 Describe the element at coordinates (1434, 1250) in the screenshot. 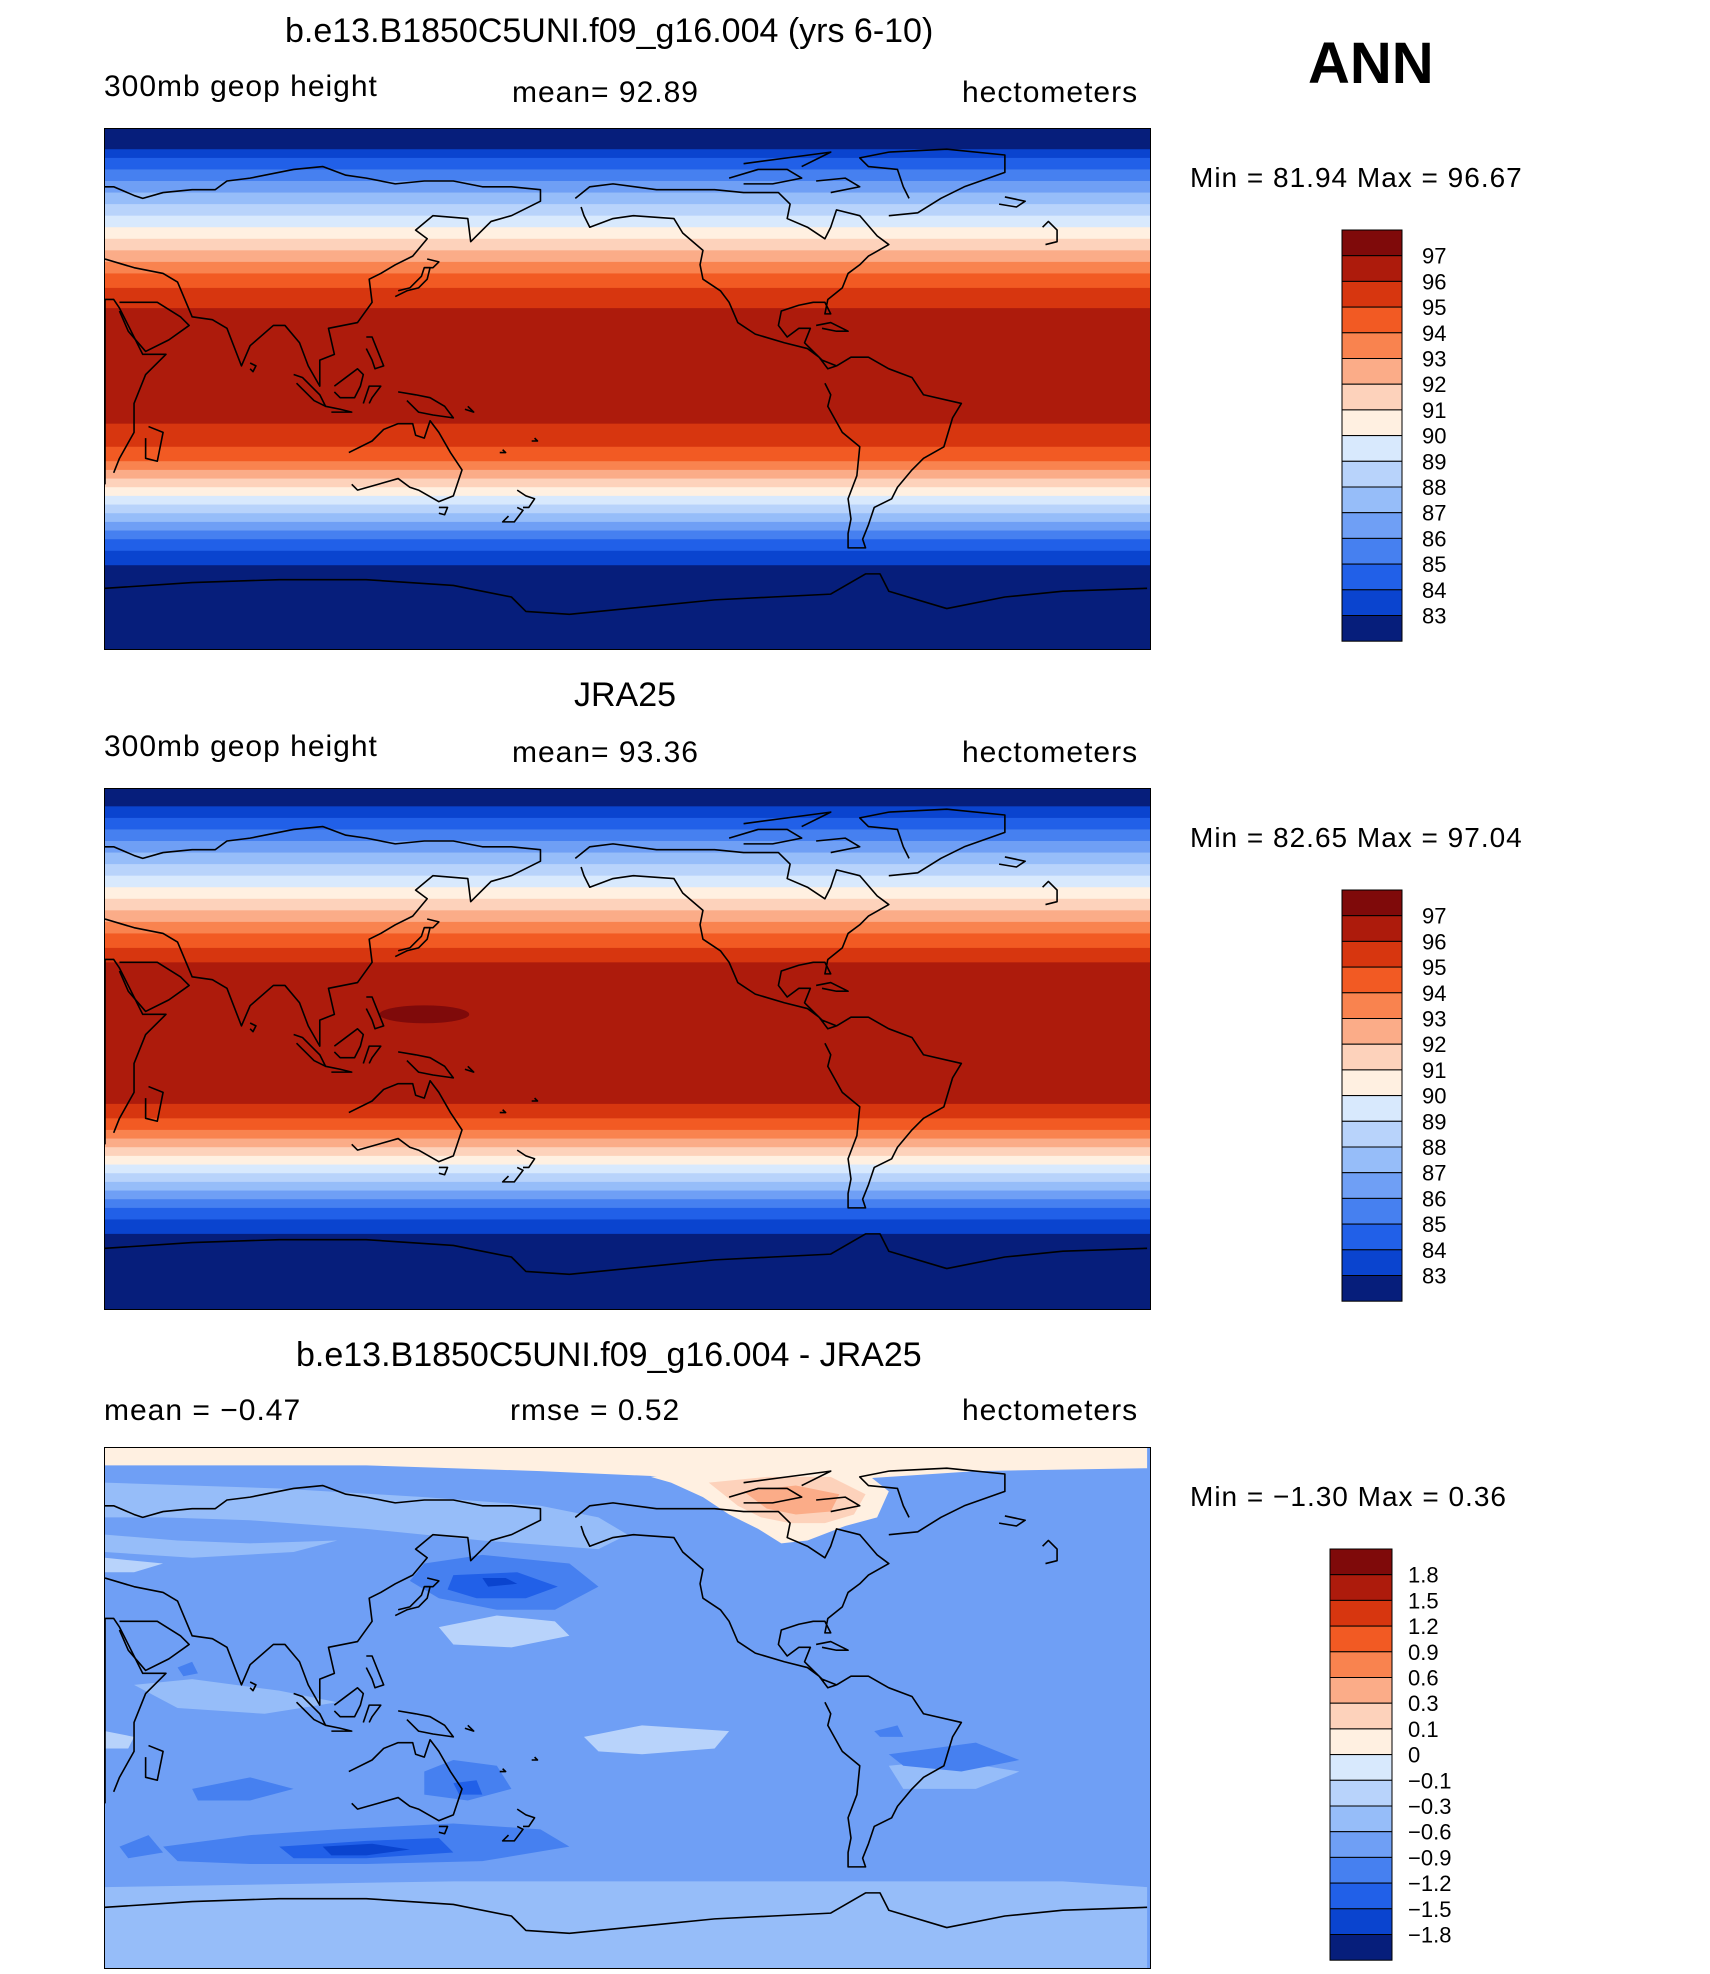

I see `obs-colorbar-label: 84` at that location.